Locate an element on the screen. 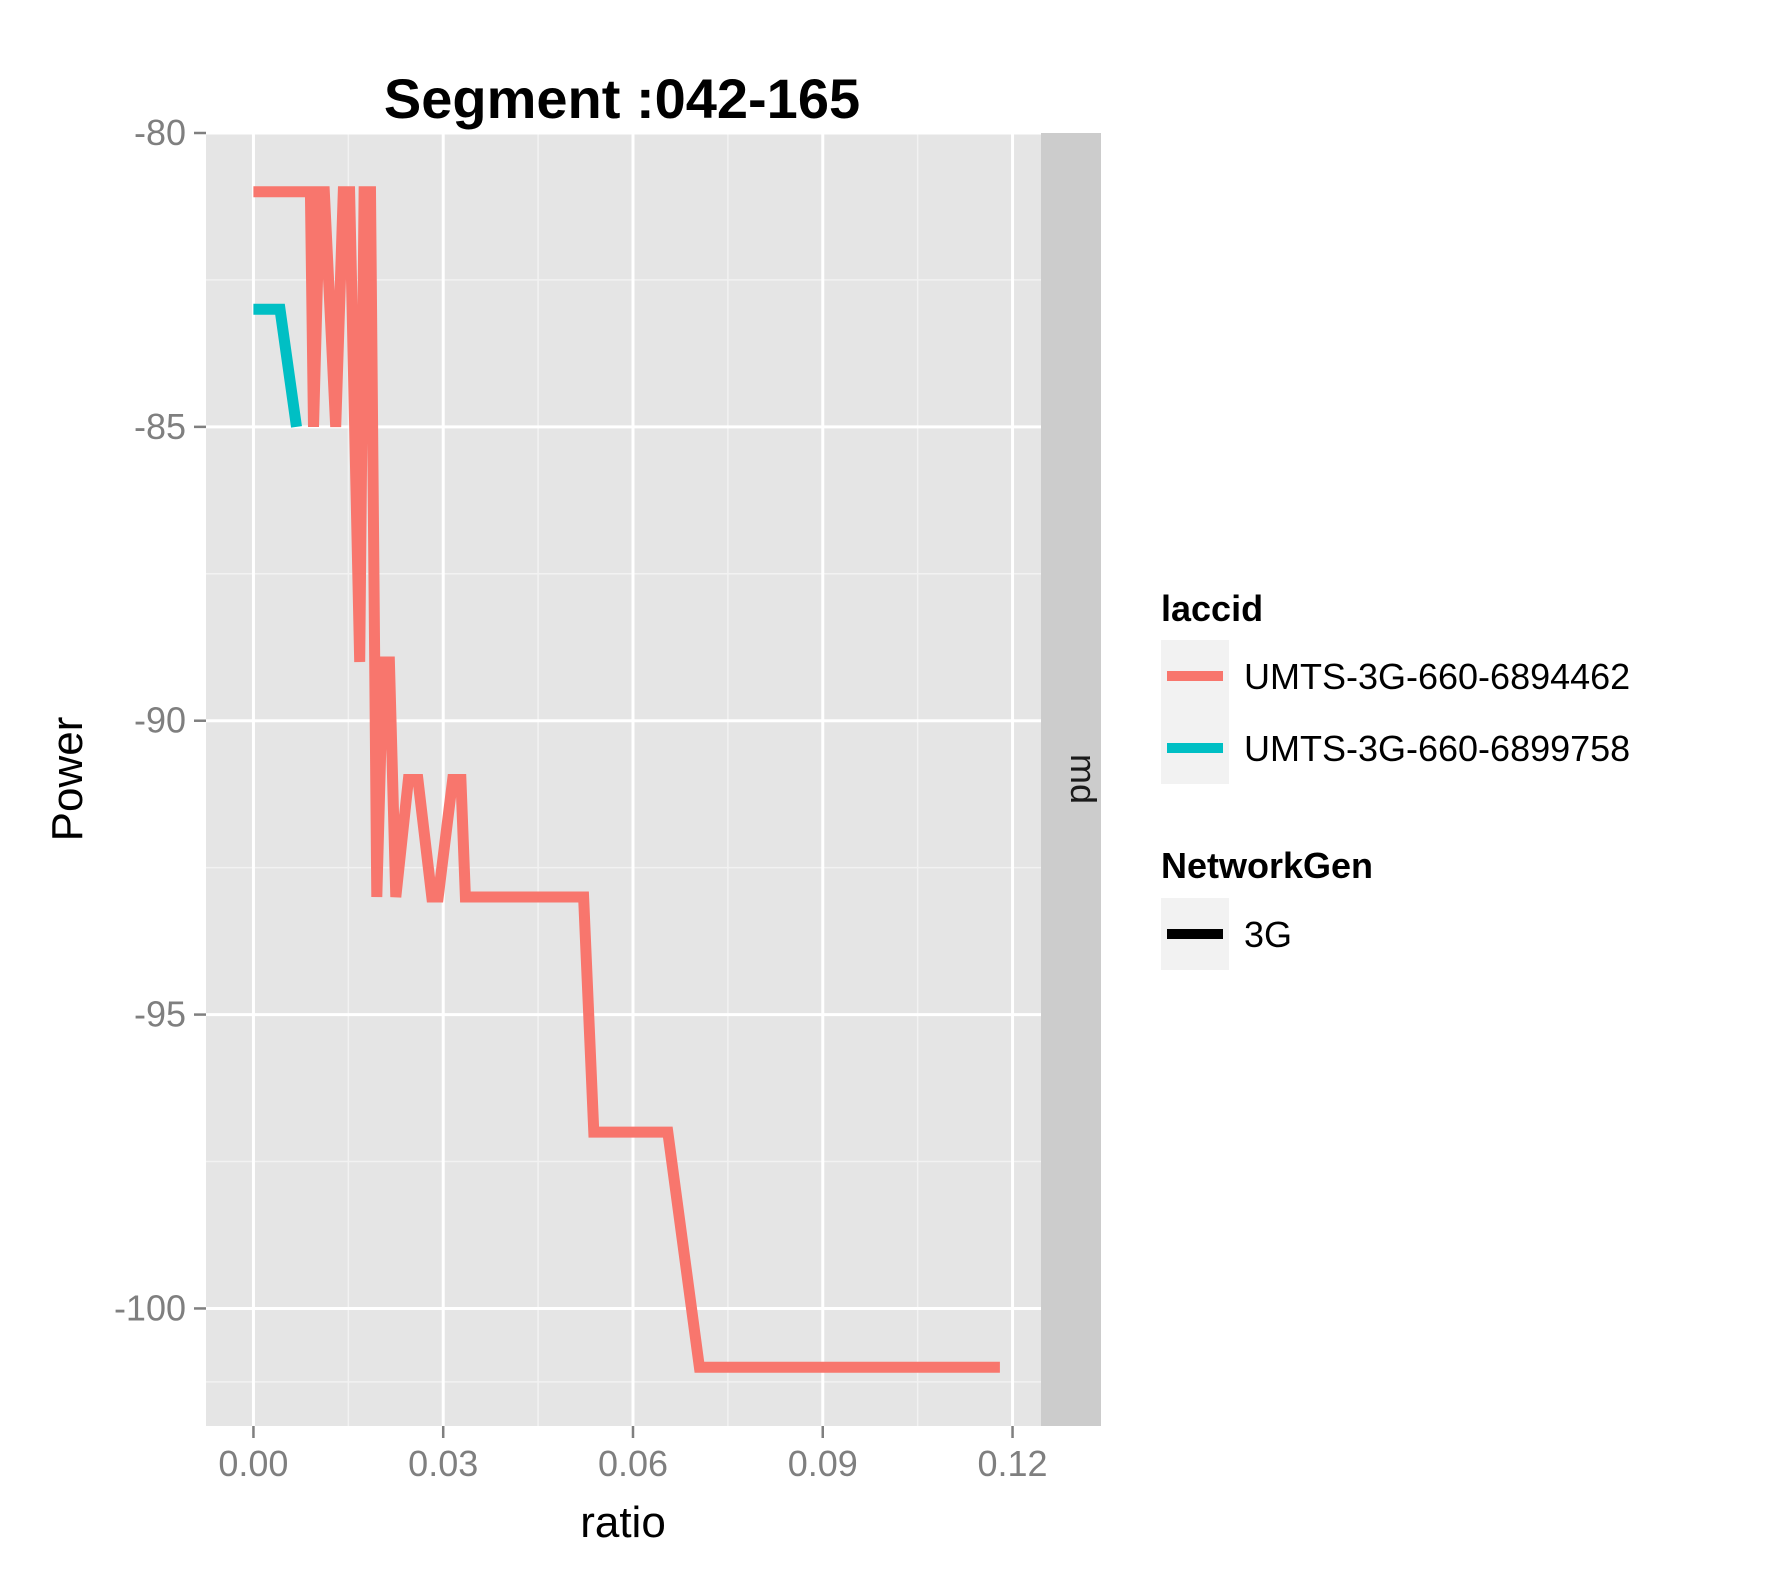 The width and height of the screenshot is (1779, 1574). x-tick-label: 0.00 is located at coordinates (253, 1463).